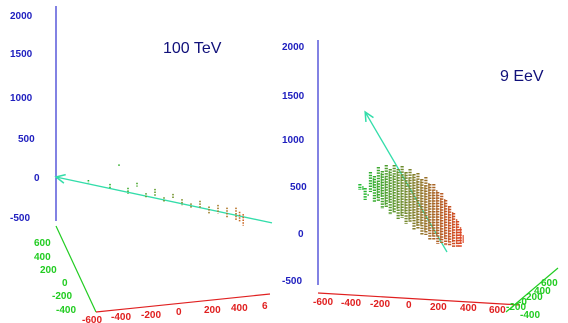  I want to click on x-tick-label: 6, so click(265, 306).